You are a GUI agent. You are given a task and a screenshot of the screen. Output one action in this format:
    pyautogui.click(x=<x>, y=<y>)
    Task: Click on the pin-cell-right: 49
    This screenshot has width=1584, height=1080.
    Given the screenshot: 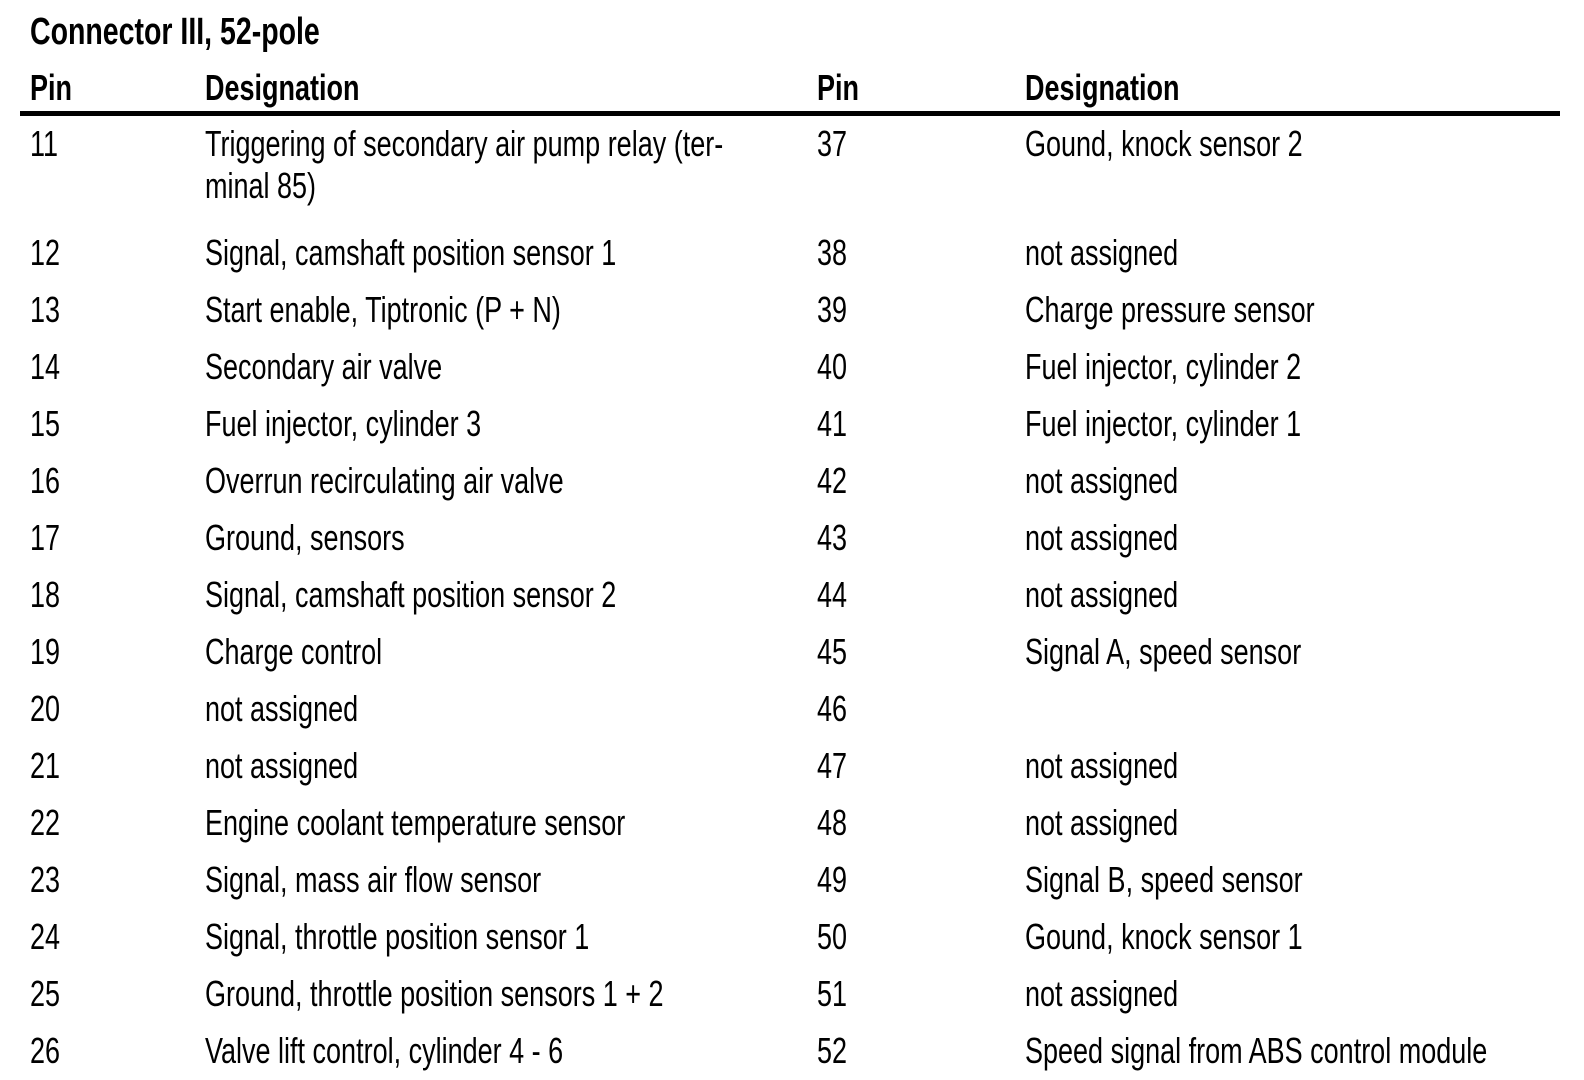 What is the action you would take?
    pyautogui.click(x=832, y=879)
    